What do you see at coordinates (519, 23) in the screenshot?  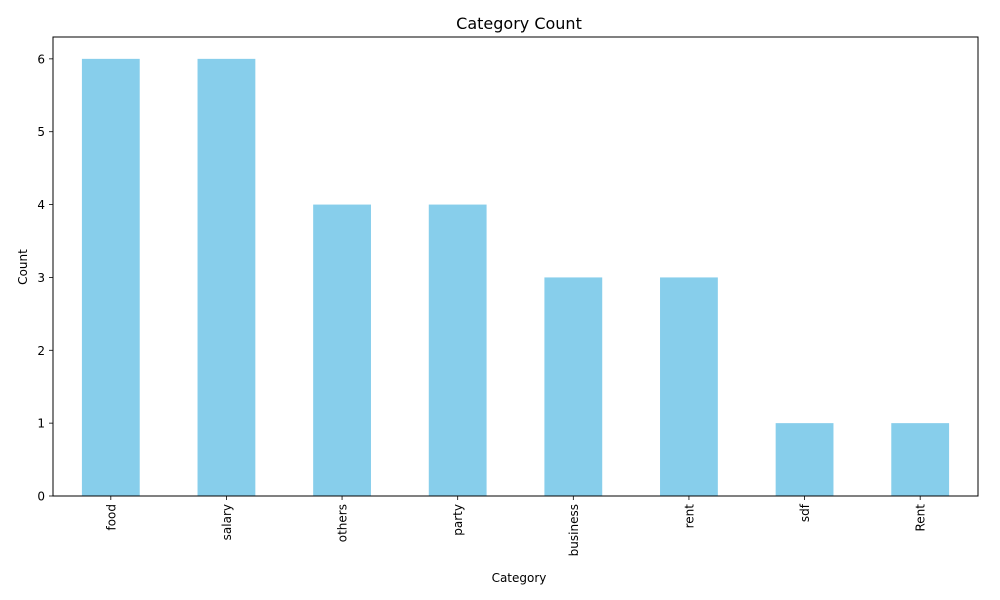 I see `chart-title: Category Count` at bounding box center [519, 23].